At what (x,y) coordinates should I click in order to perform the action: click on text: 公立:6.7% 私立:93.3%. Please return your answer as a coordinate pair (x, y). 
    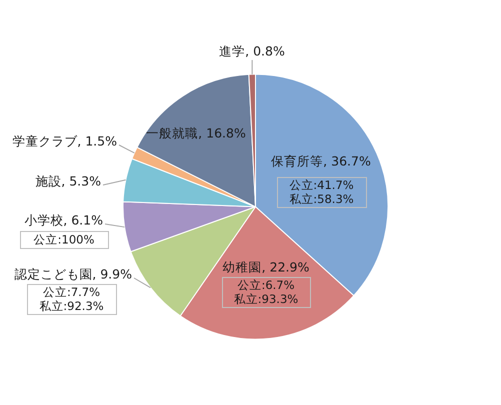
    Looking at the image, I should click on (266, 292).